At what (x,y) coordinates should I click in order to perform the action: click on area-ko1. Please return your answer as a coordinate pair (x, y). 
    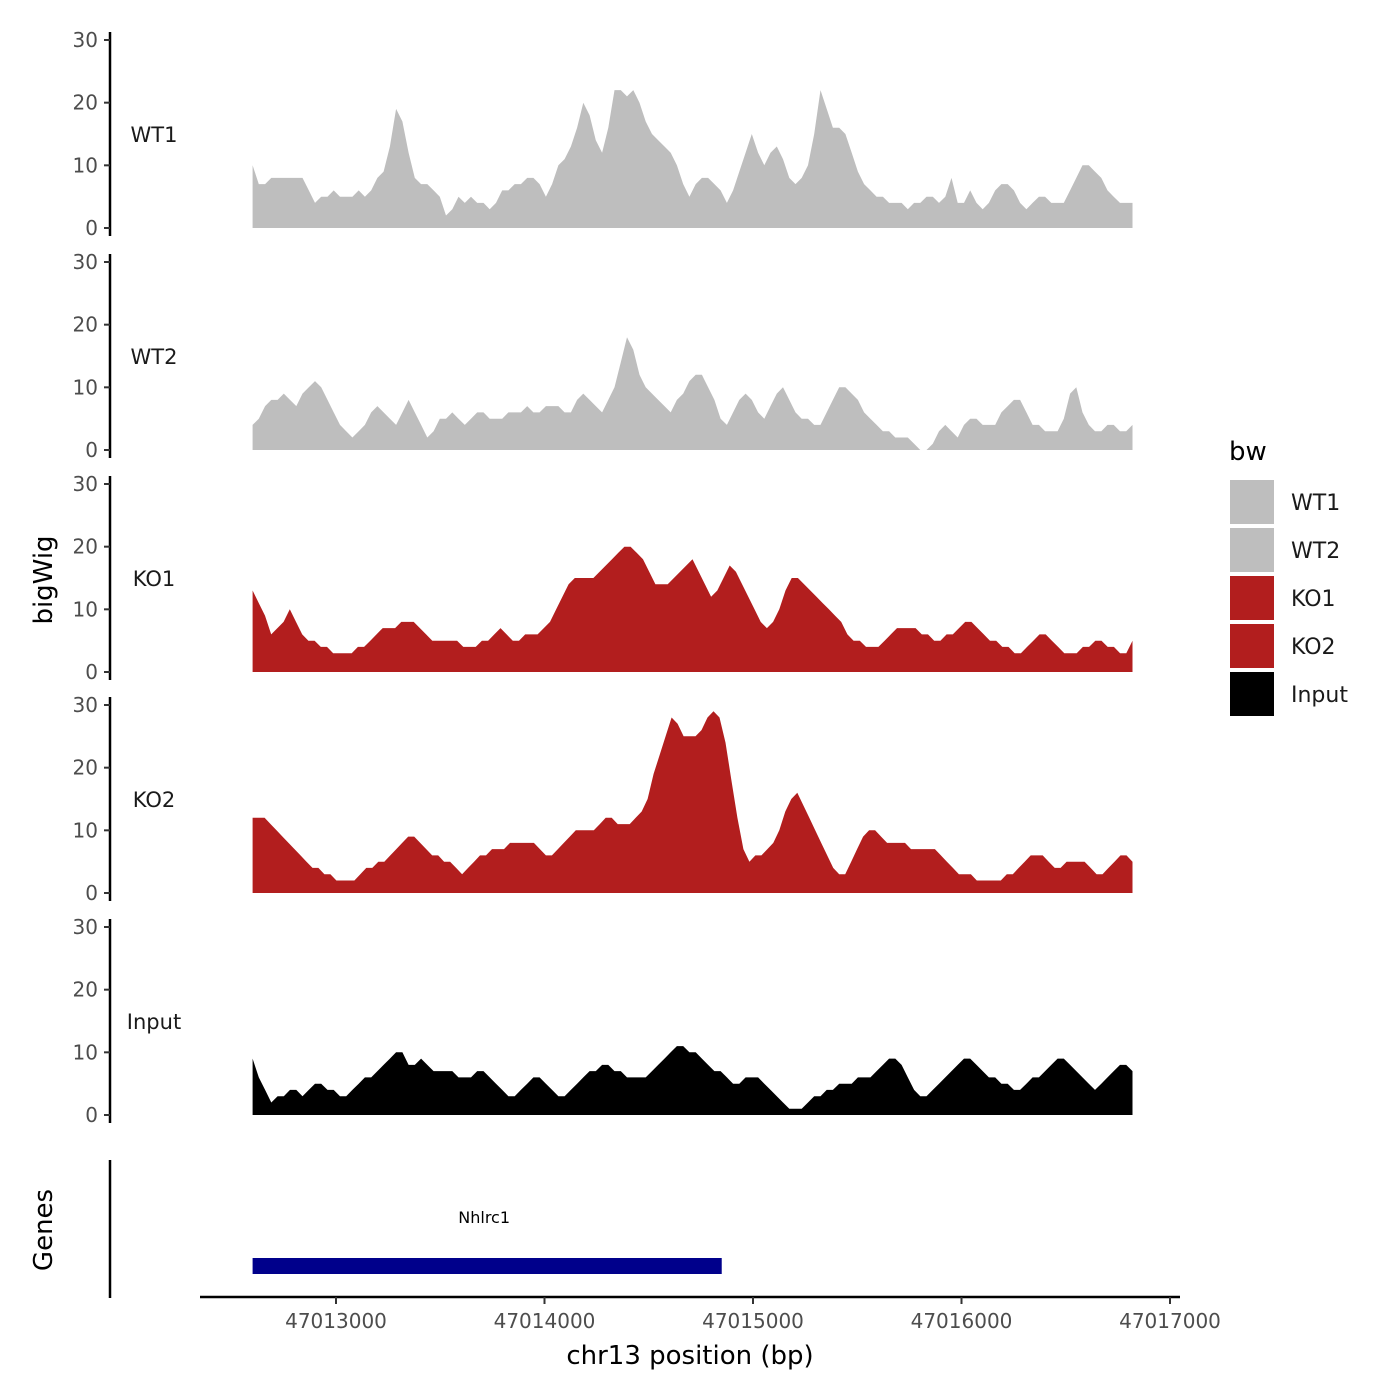
    Looking at the image, I should click on (692, 609).